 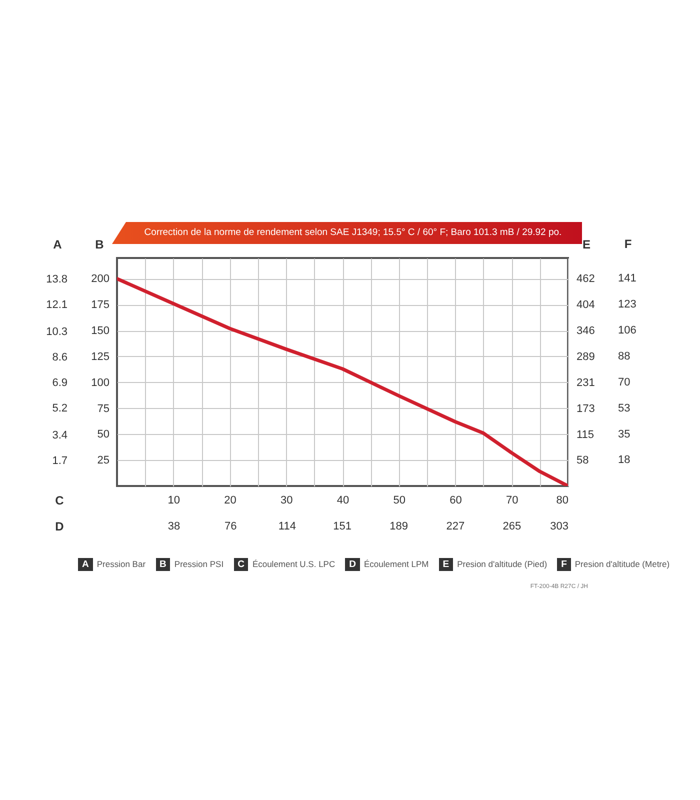 I want to click on y3-tick-label: 346, so click(x=585, y=331).